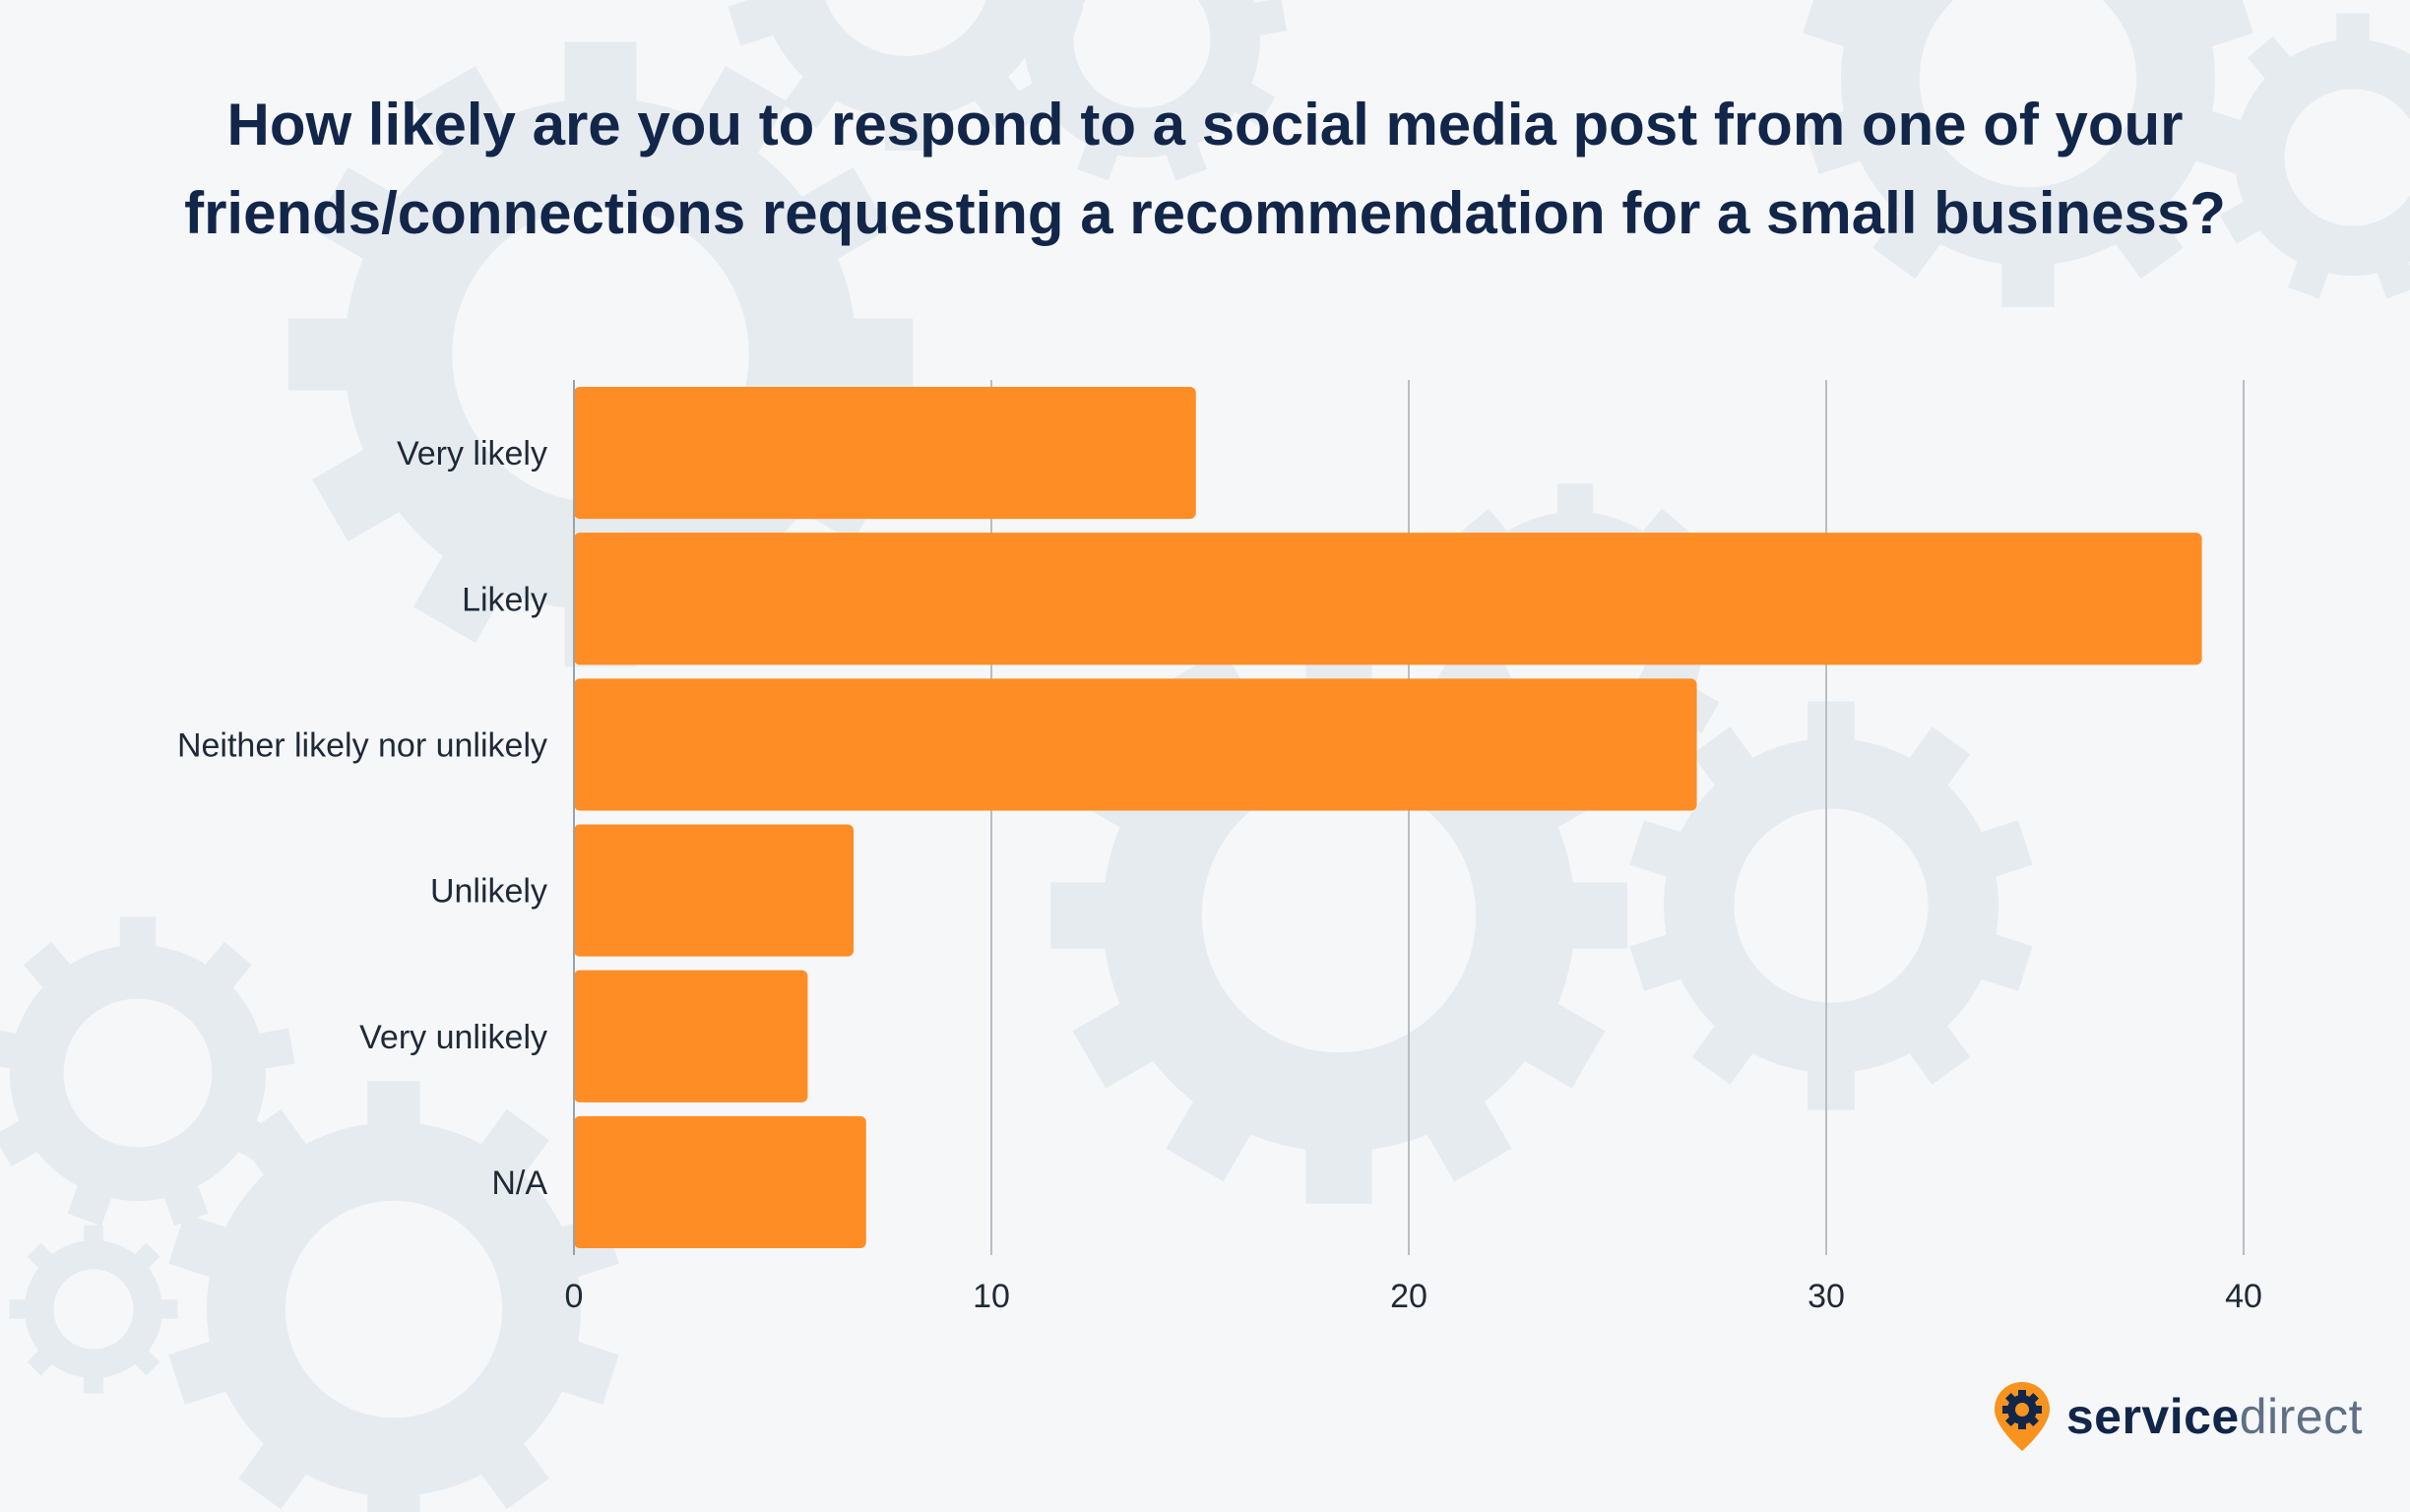  Describe the element at coordinates (2301, 1416) in the screenshot. I see `brand-name-light: direct` at that location.